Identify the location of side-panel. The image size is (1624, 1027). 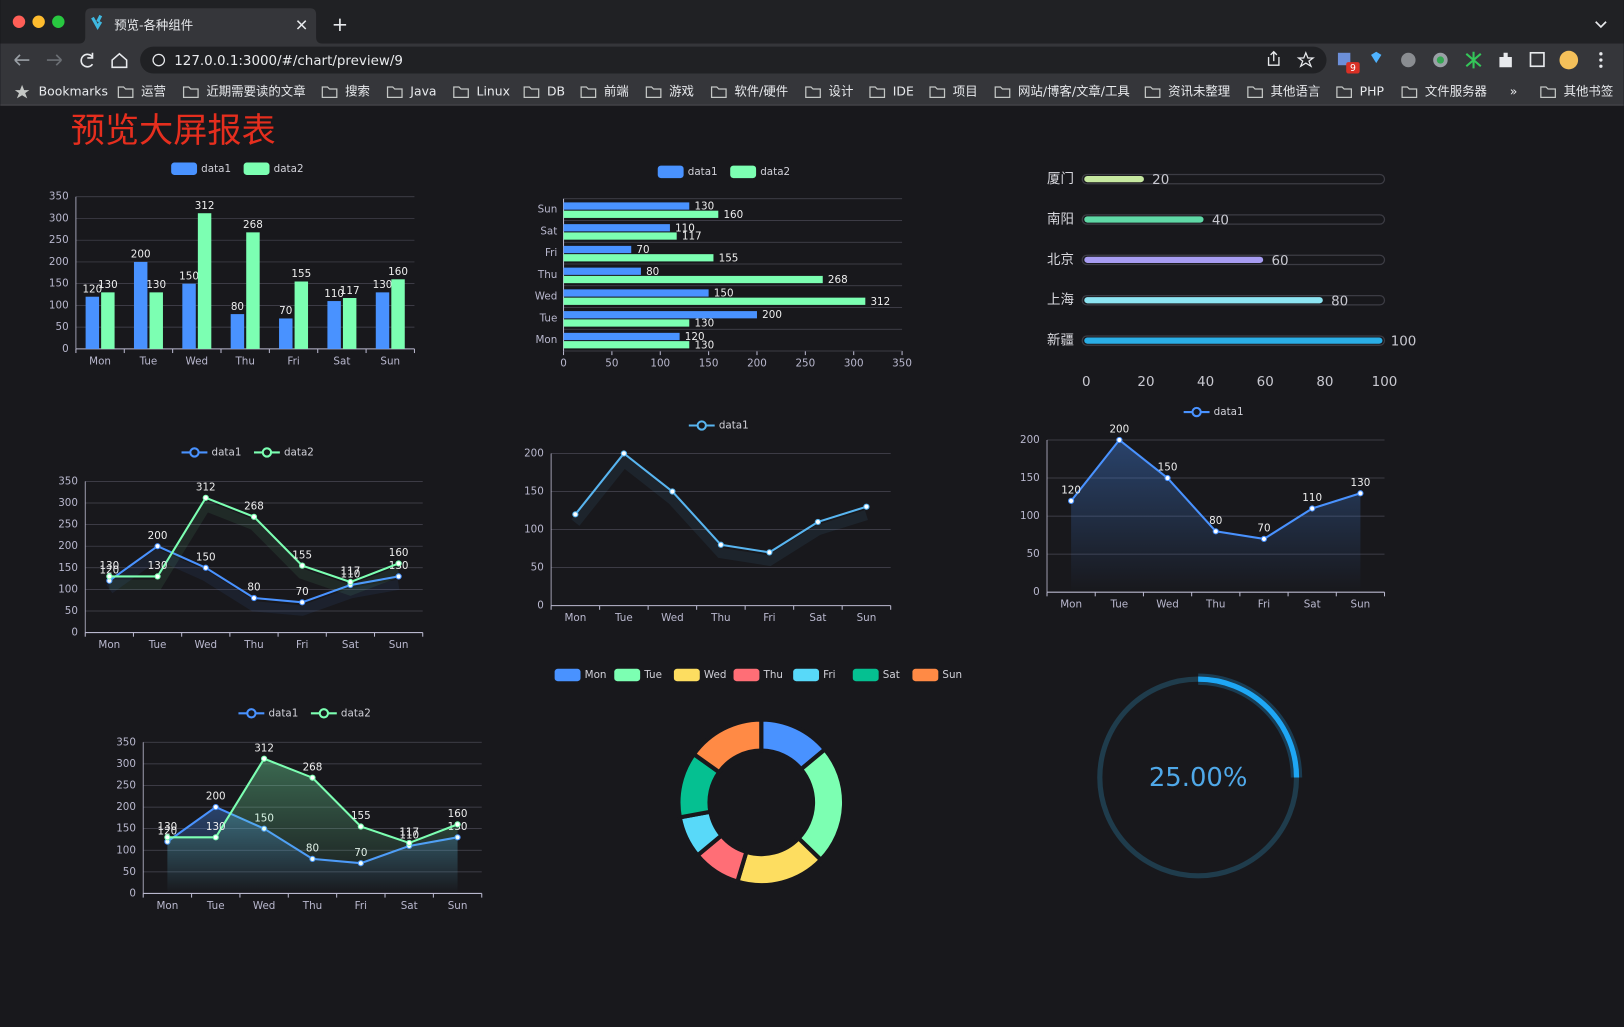
(1537, 59).